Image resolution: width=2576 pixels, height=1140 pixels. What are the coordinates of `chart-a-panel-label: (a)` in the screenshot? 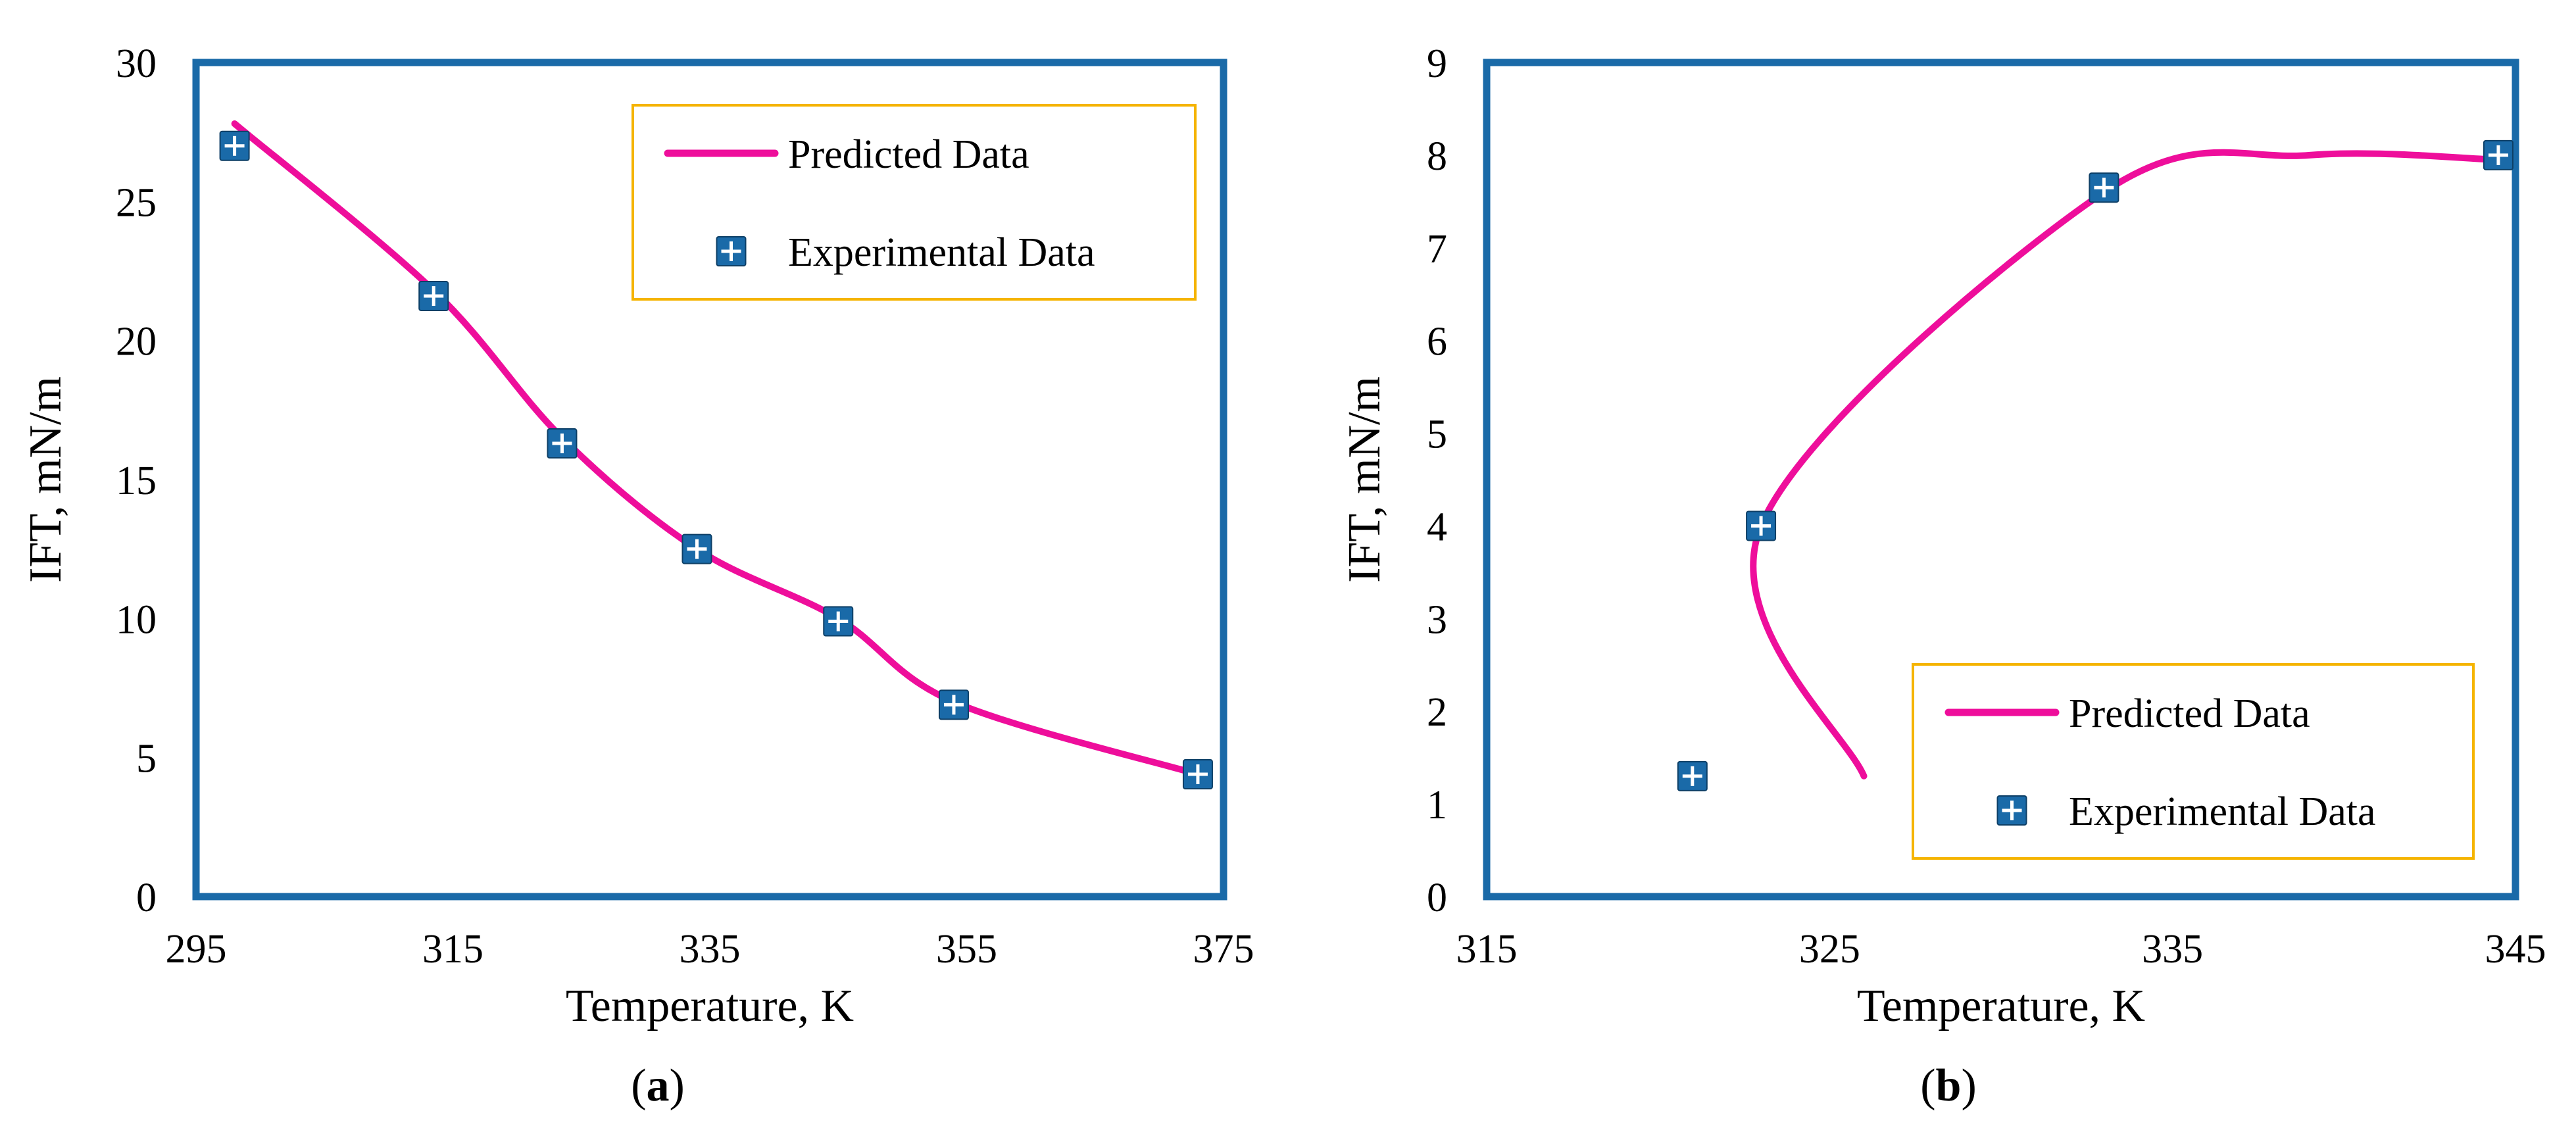 It's located at (658, 1085).